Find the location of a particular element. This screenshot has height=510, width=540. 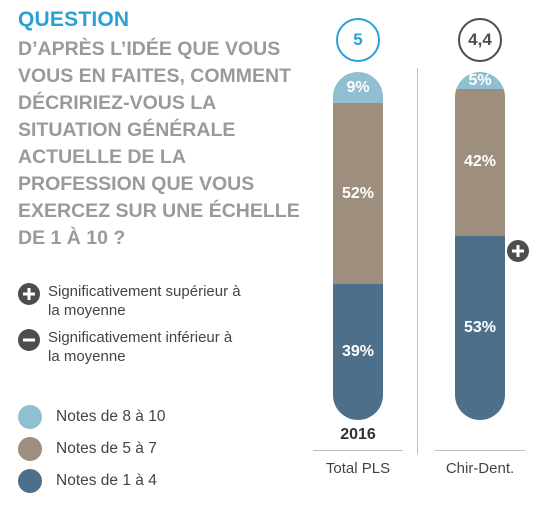

legend-item: Notes de 8 à 10 is located at coordinates (91, 417).